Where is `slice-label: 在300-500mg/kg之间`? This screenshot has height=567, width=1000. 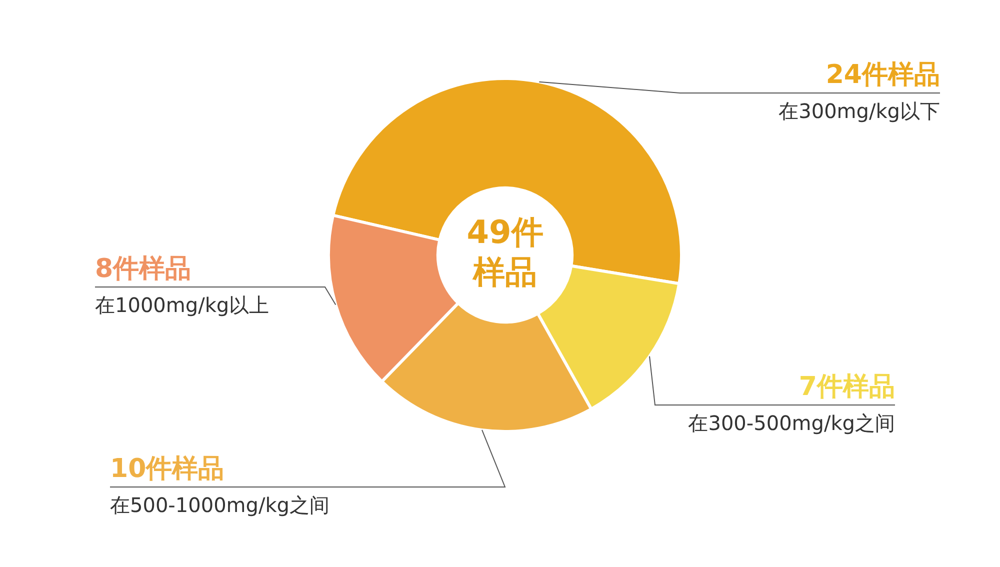
slice-label: 在300-500mg/kg之间 is located at coordinates (791, 423).